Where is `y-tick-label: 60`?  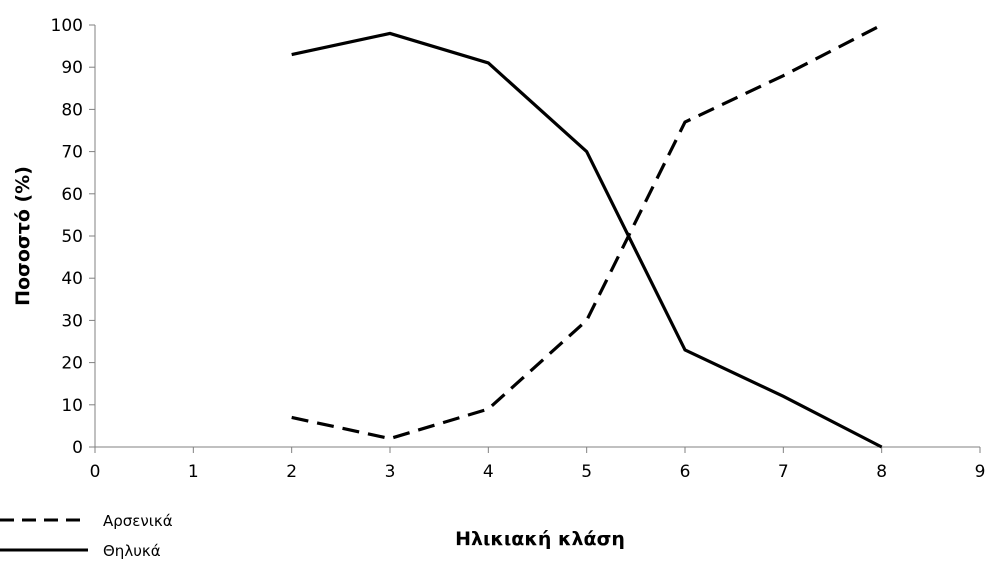 y-tick-label: 60 is located at coordinates (72, 195).